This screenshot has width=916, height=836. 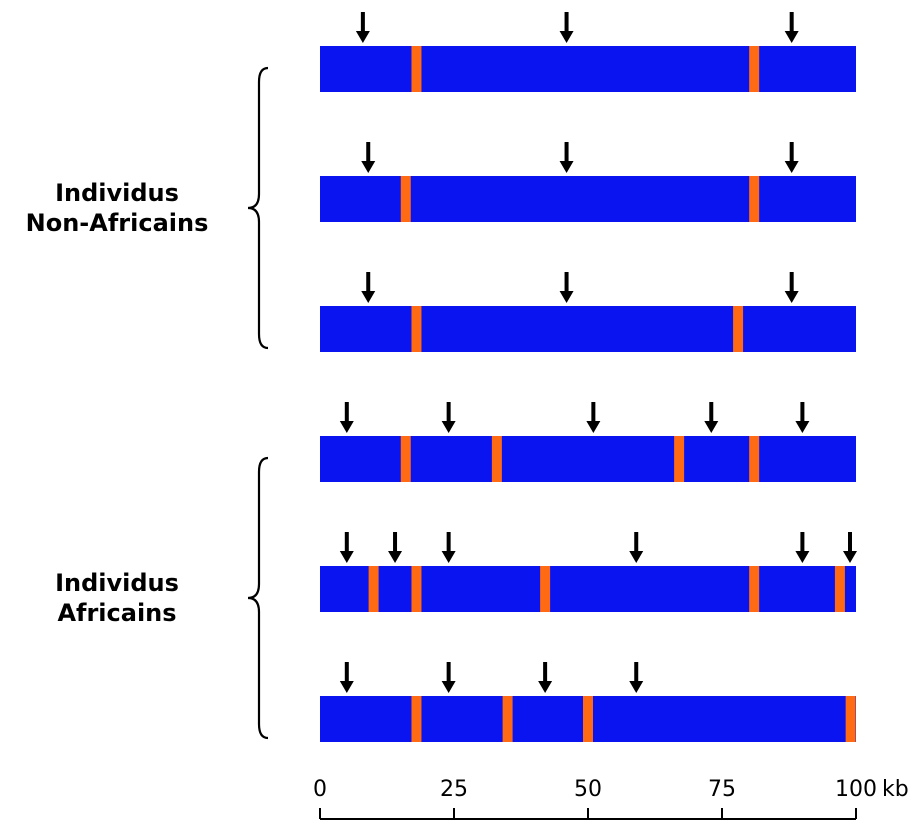 What do you see at coordinates (611, 798) in the screenshot?
I see `scale-axis: 0 25 50 75 100 kb` at bounding box center [611, 798].